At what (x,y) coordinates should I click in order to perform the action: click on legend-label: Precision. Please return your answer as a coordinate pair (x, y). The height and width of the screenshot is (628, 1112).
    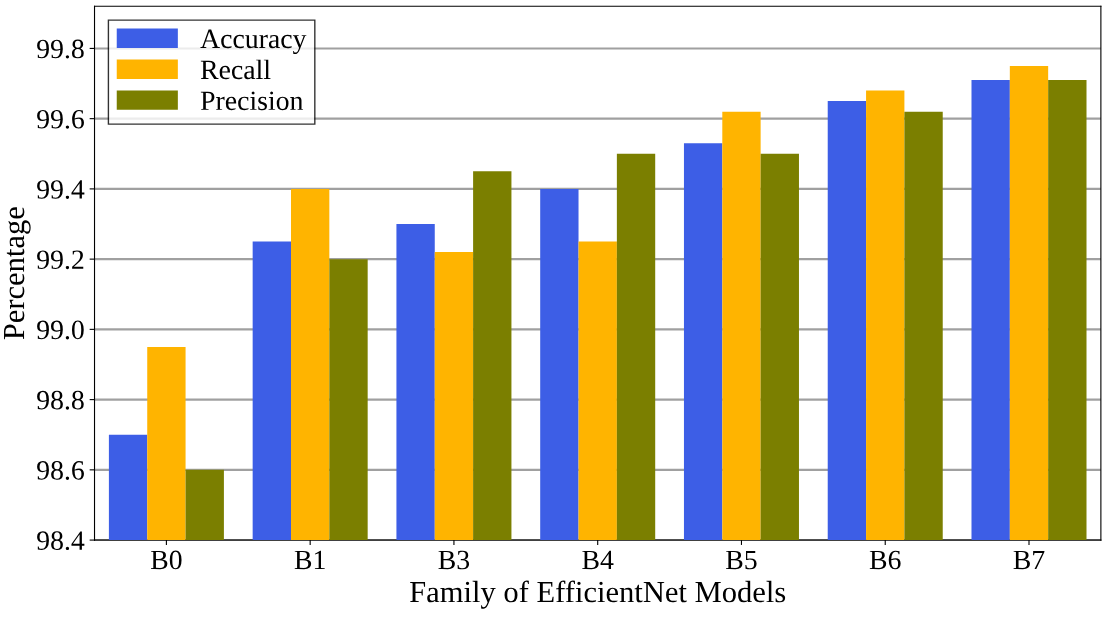
    Looking at the image, I should click on (252, 101).